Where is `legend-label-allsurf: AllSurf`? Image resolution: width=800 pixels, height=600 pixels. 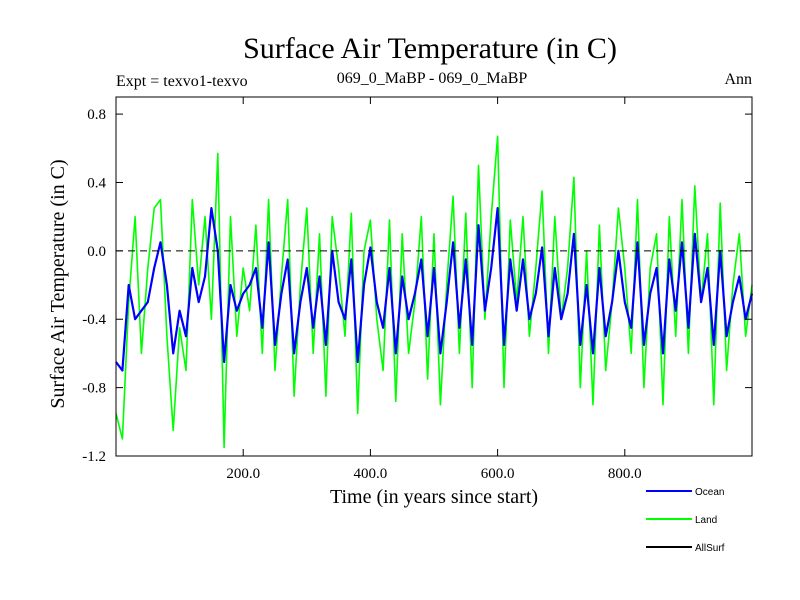
legend-label-allsurf: AllSurf is located at coordinates (710, 548).